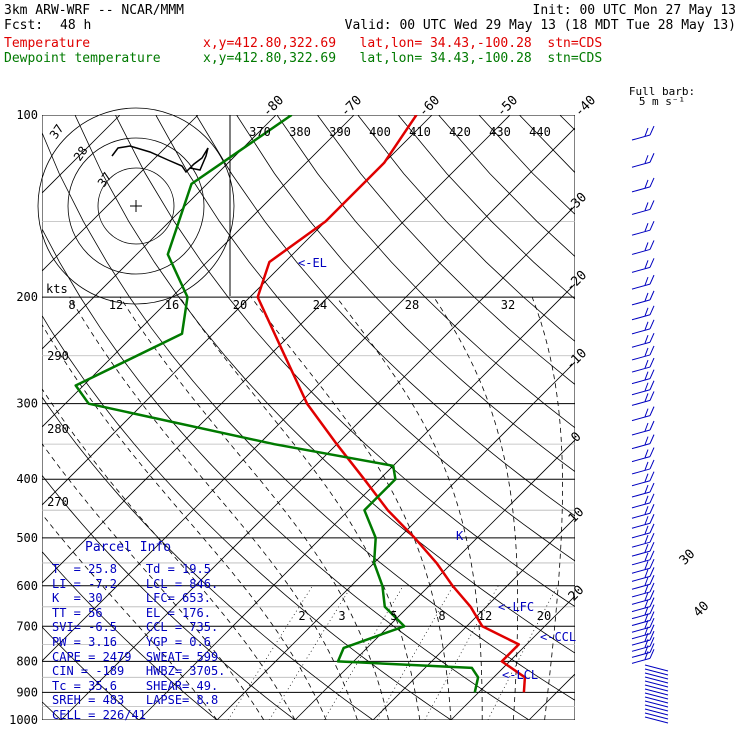 This screenshot has height=740, width=740. Describe the element at coordinates (131, 612) in the screenshot. I see `parcel-info-row: TT = 56 EL = 176.` at that location.